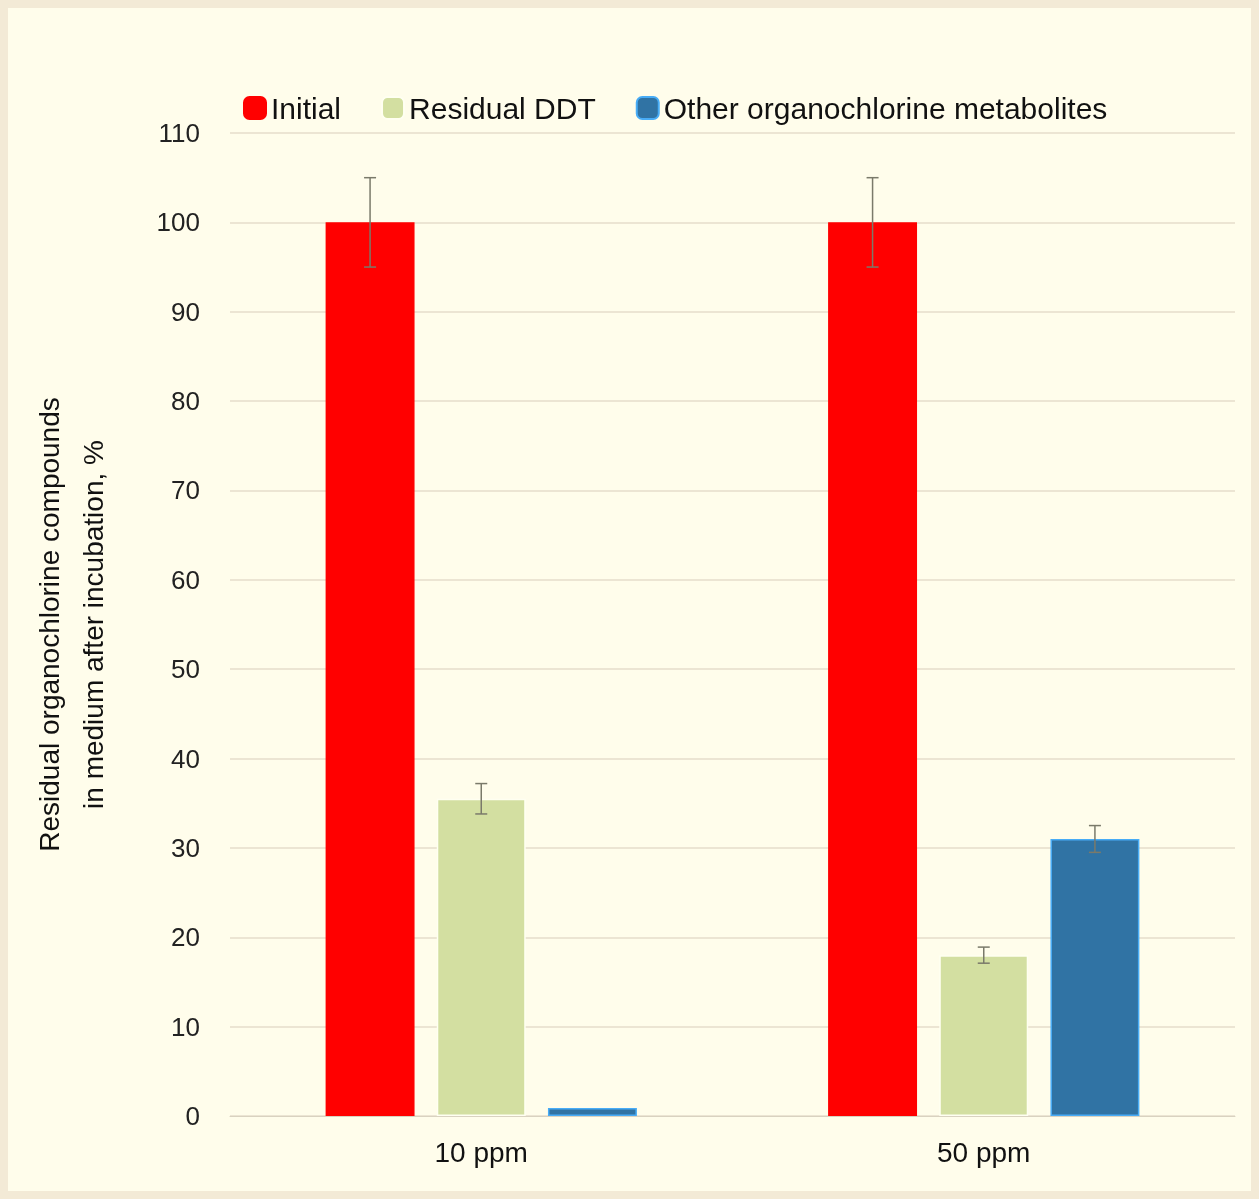 This screenshot has height=1199, width=1259. Describe the element at coordinates (185, 758) in the screenshot. I see `y-tick-label: 40` at that location.